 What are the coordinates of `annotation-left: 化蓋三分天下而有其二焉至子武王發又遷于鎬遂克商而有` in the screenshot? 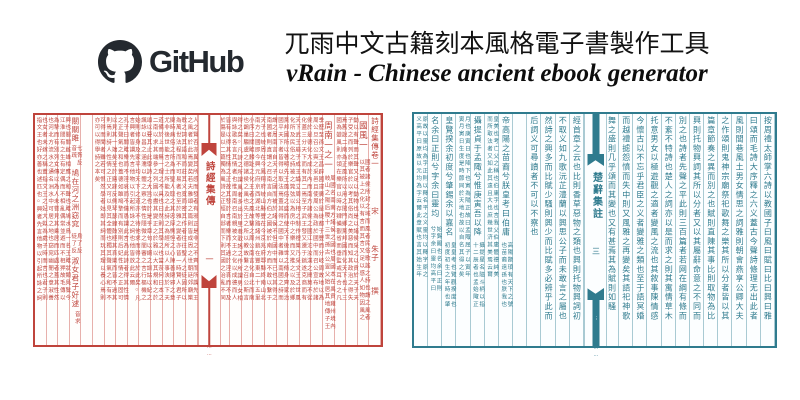 It's located at (303, 209).